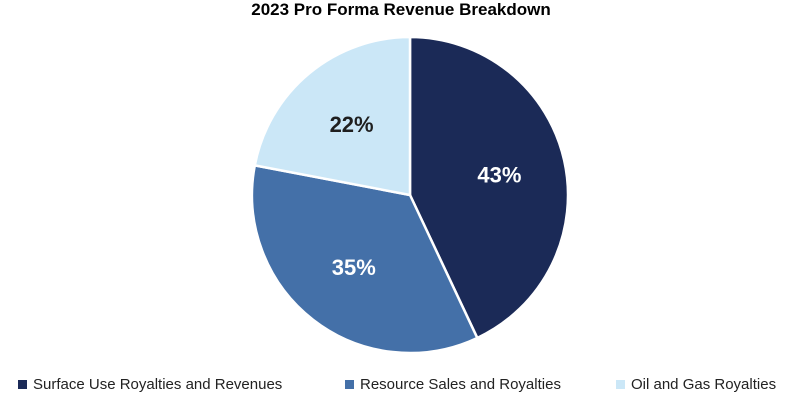  Describe the element at coordinates (499, 175) in the screenshot. I see `pie-label-surface-use: 43%` at that location.